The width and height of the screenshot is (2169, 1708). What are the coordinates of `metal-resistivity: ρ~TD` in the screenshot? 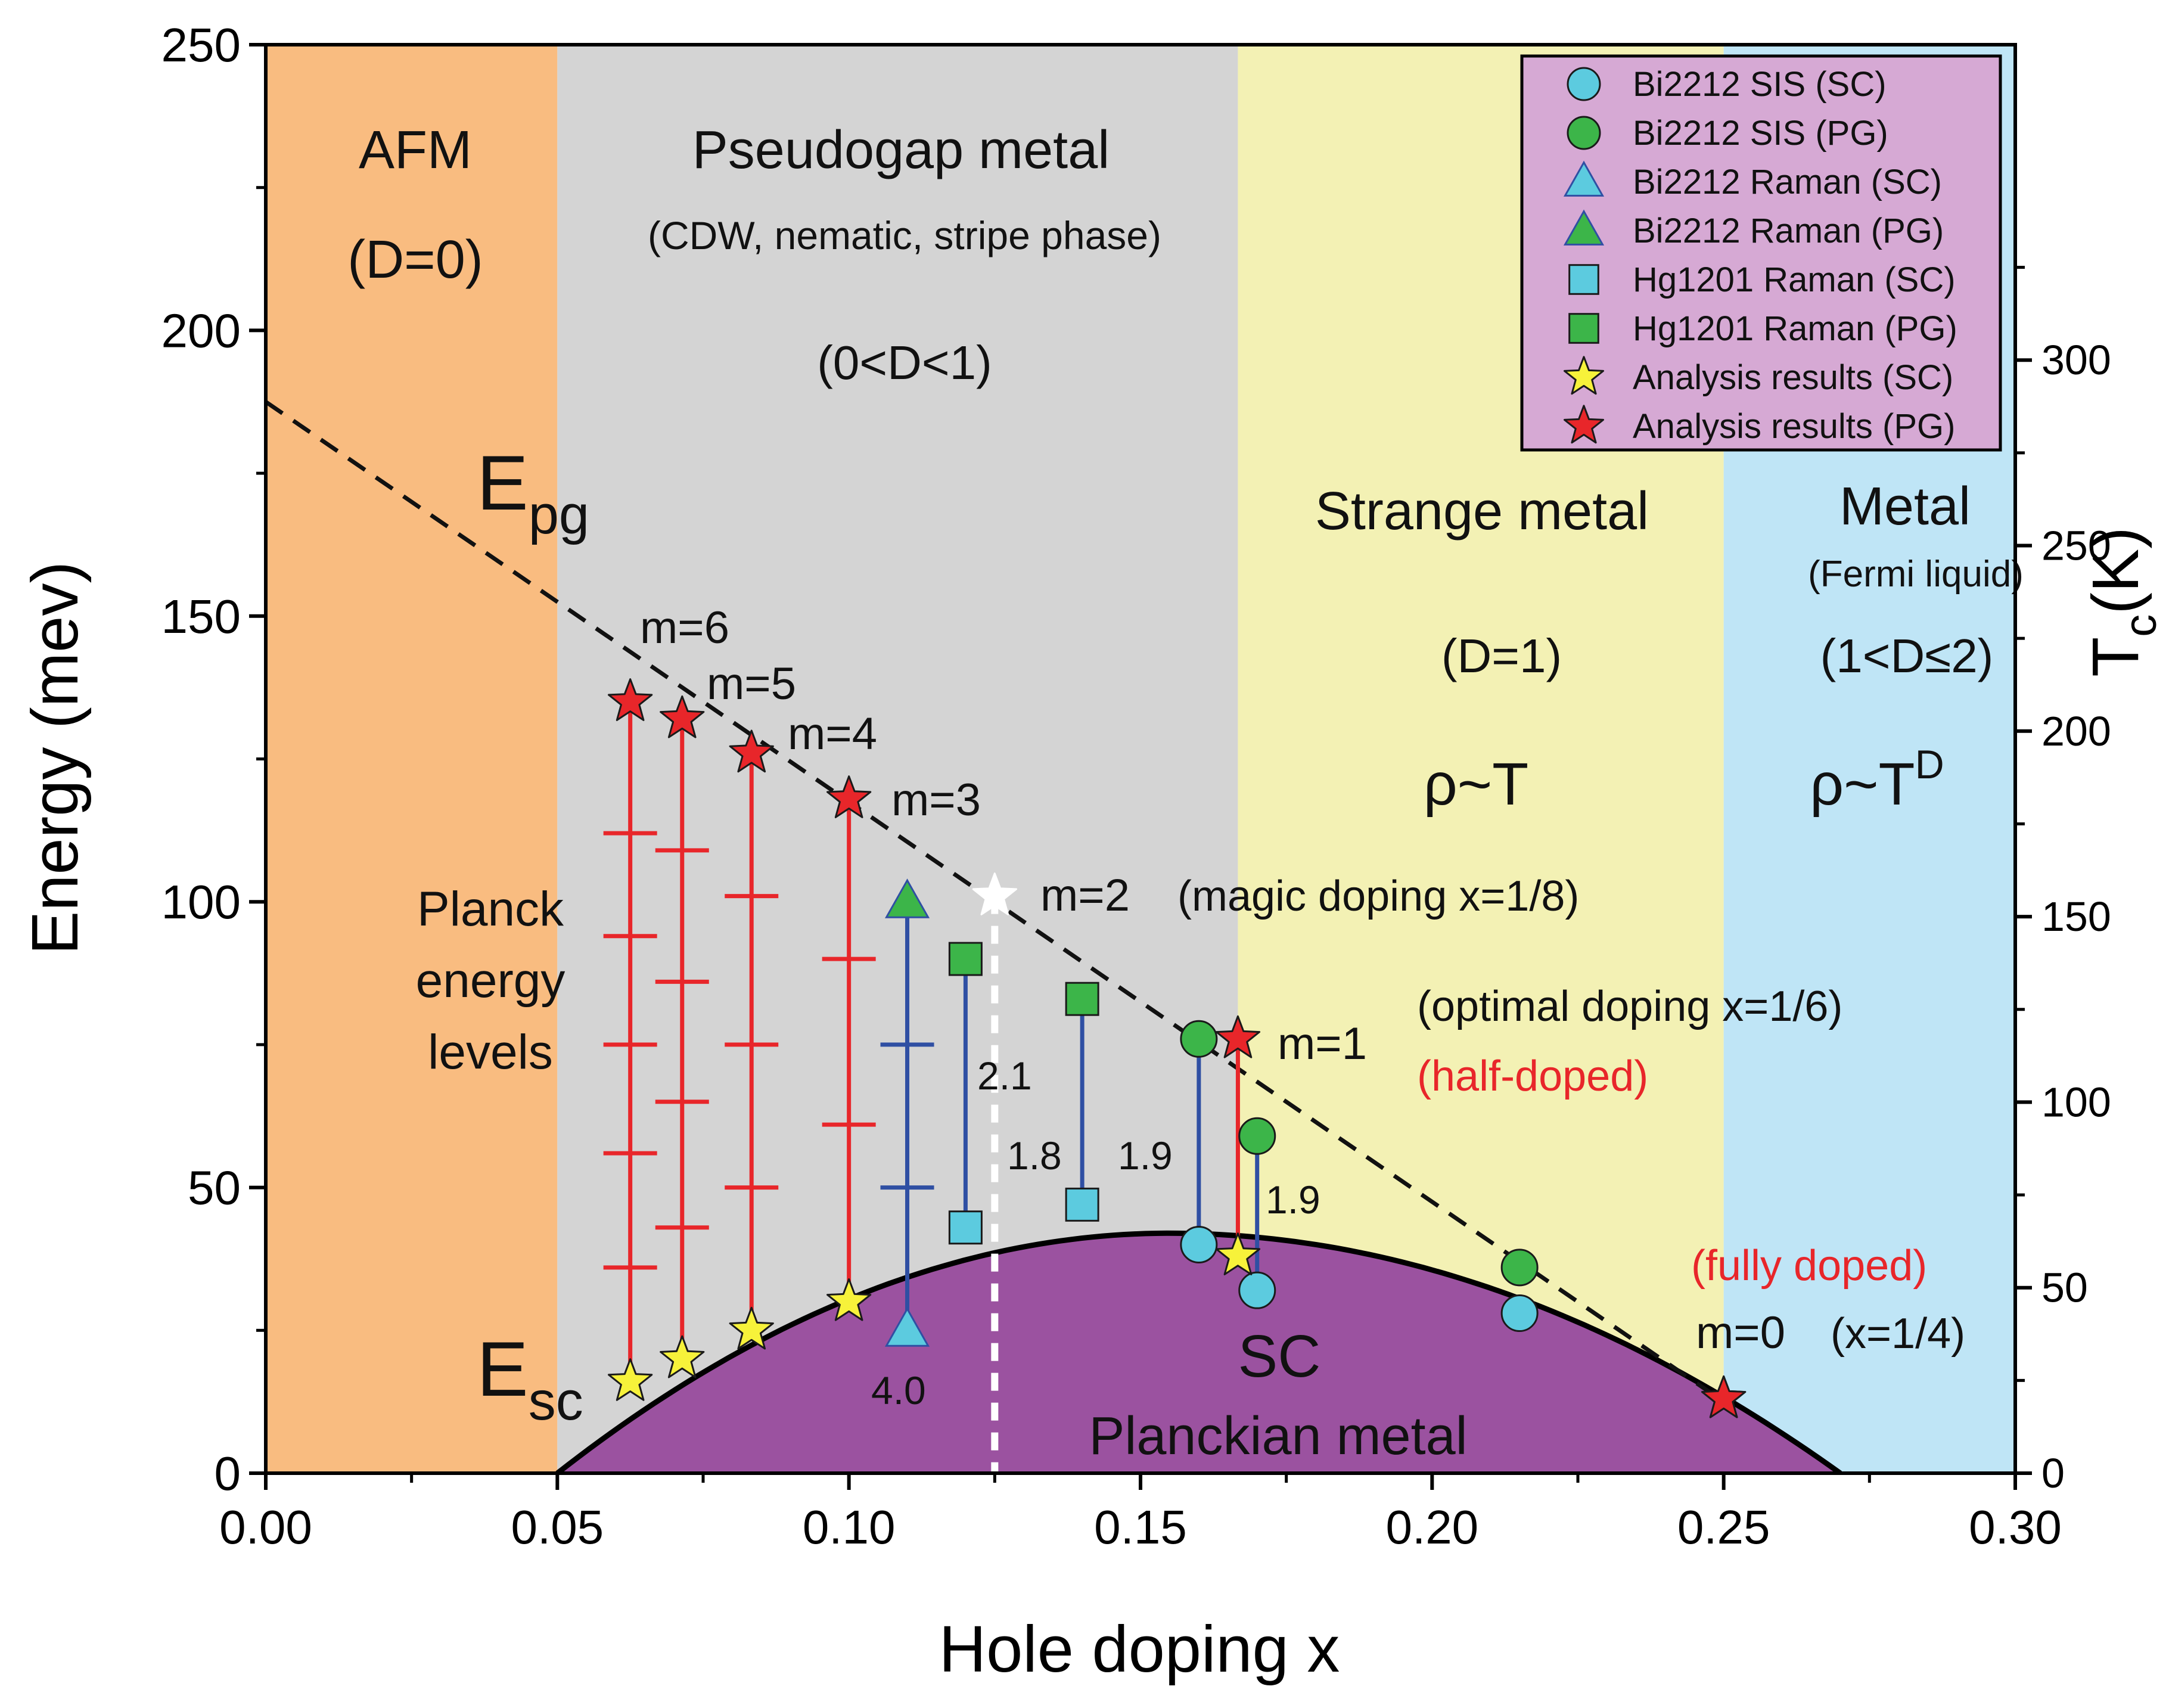 It's located at (1877, 780).